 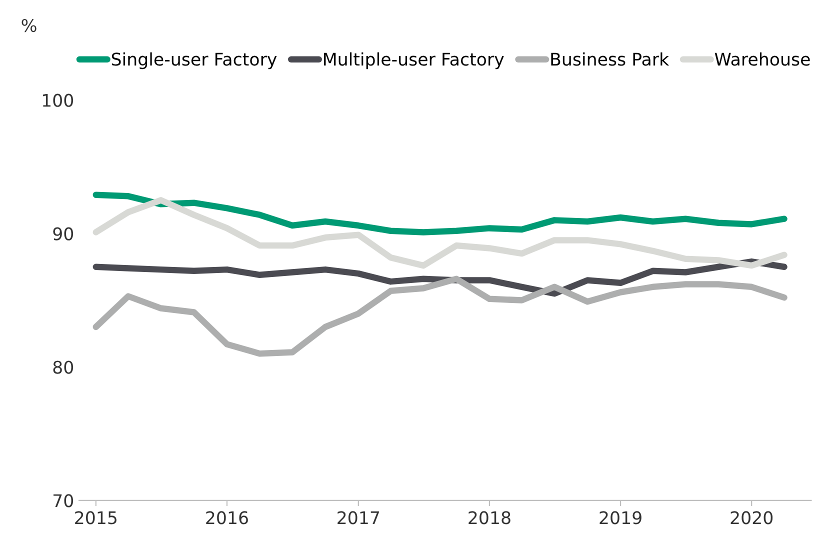 What do you see at coordinates (63, 367) in the screenshot?
I see `y-tick-label: 80` at bounding box center [63, 367].